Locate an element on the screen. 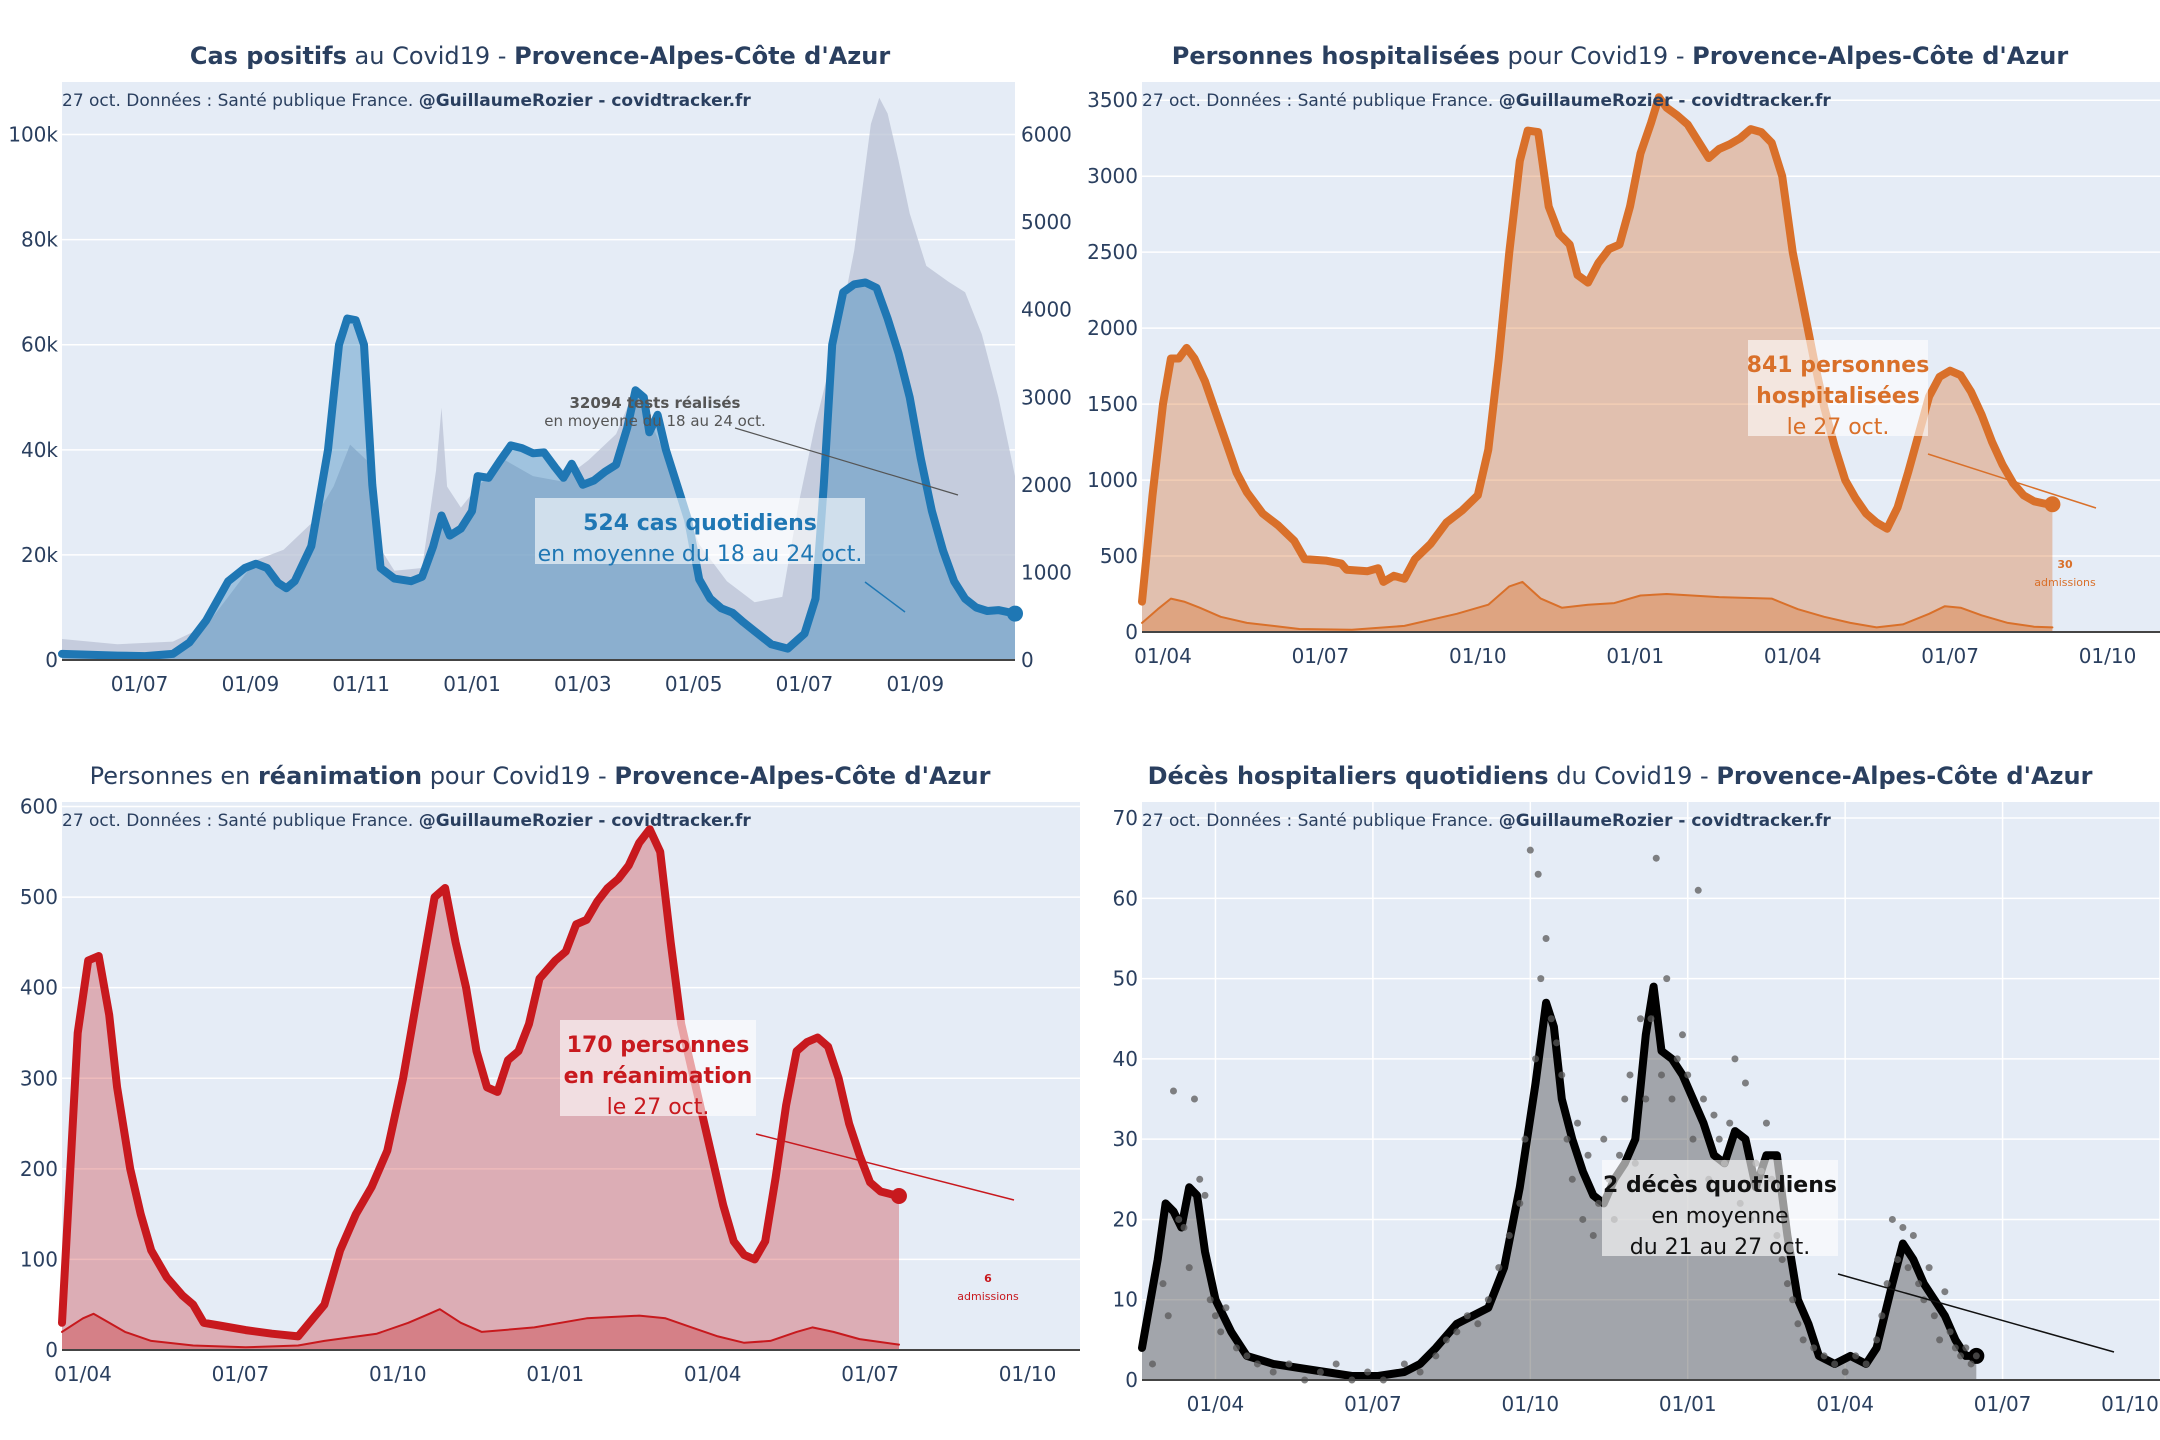  annotation2-line: 30 is located at coordinates (2065, 564).